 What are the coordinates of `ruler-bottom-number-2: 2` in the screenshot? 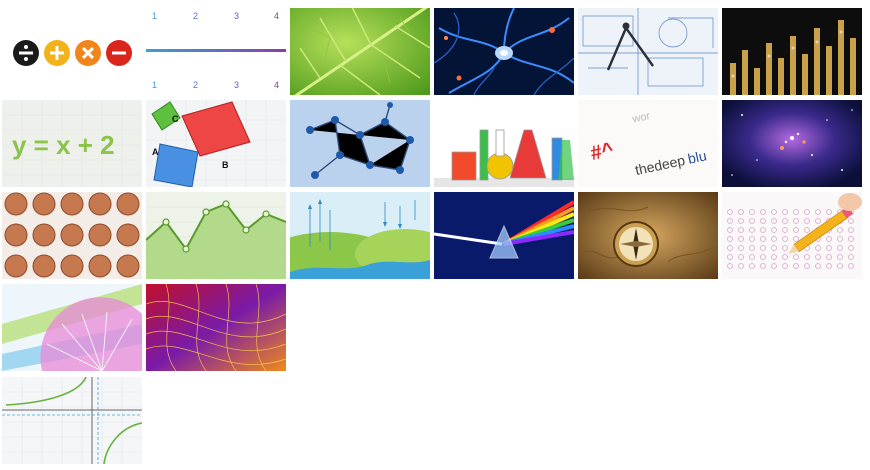 It's located at (195, 85).